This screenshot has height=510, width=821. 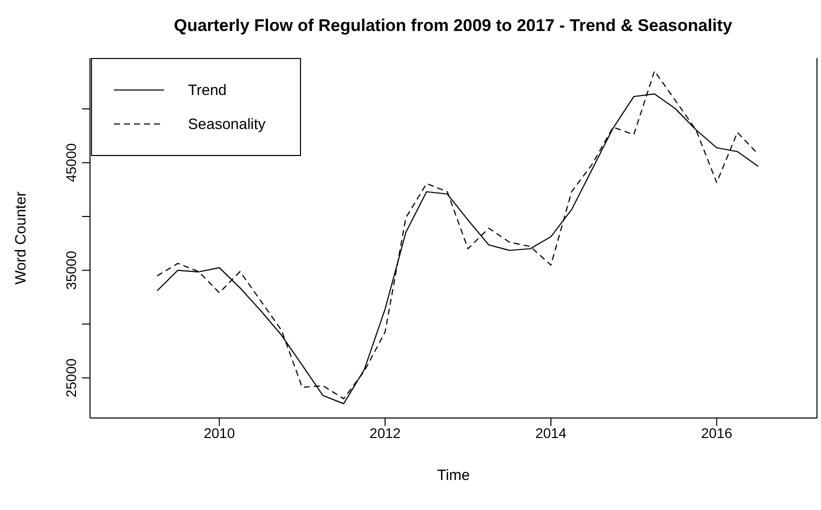 I want to click on x-tick-label: 2012, so click(x=385, y=432).